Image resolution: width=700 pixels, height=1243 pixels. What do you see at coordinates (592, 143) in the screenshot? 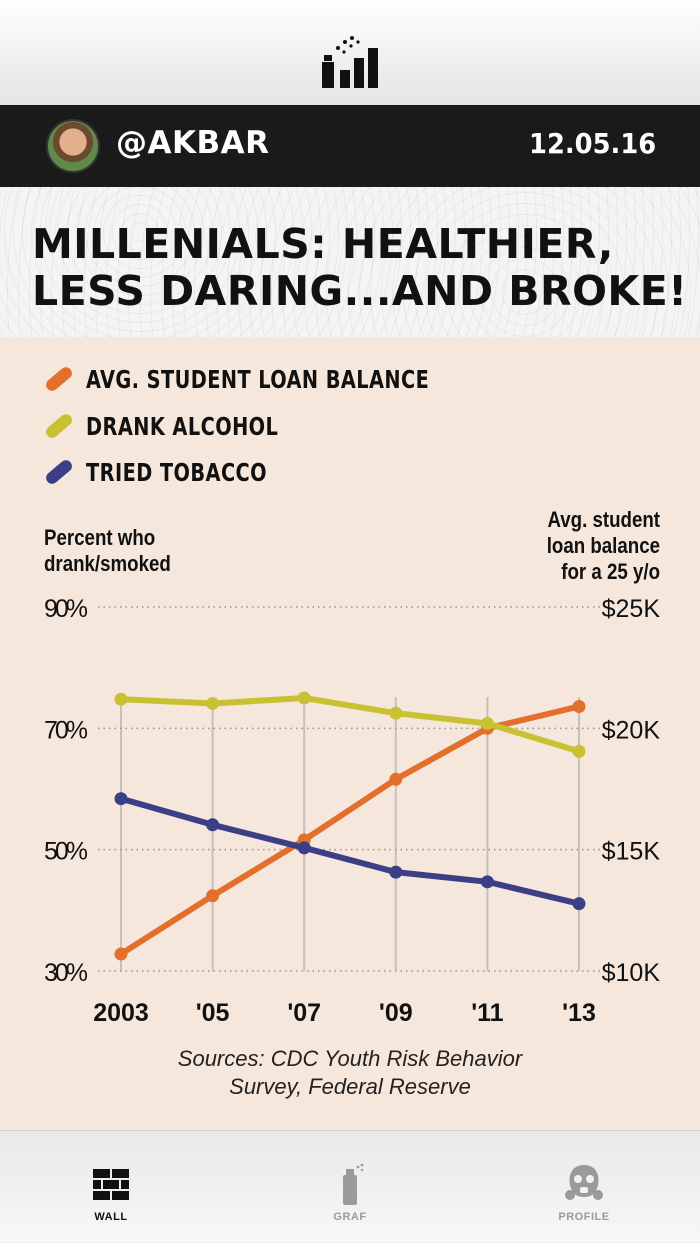
I see `post-date: 12.05.16` at bounding box center [592, 143].